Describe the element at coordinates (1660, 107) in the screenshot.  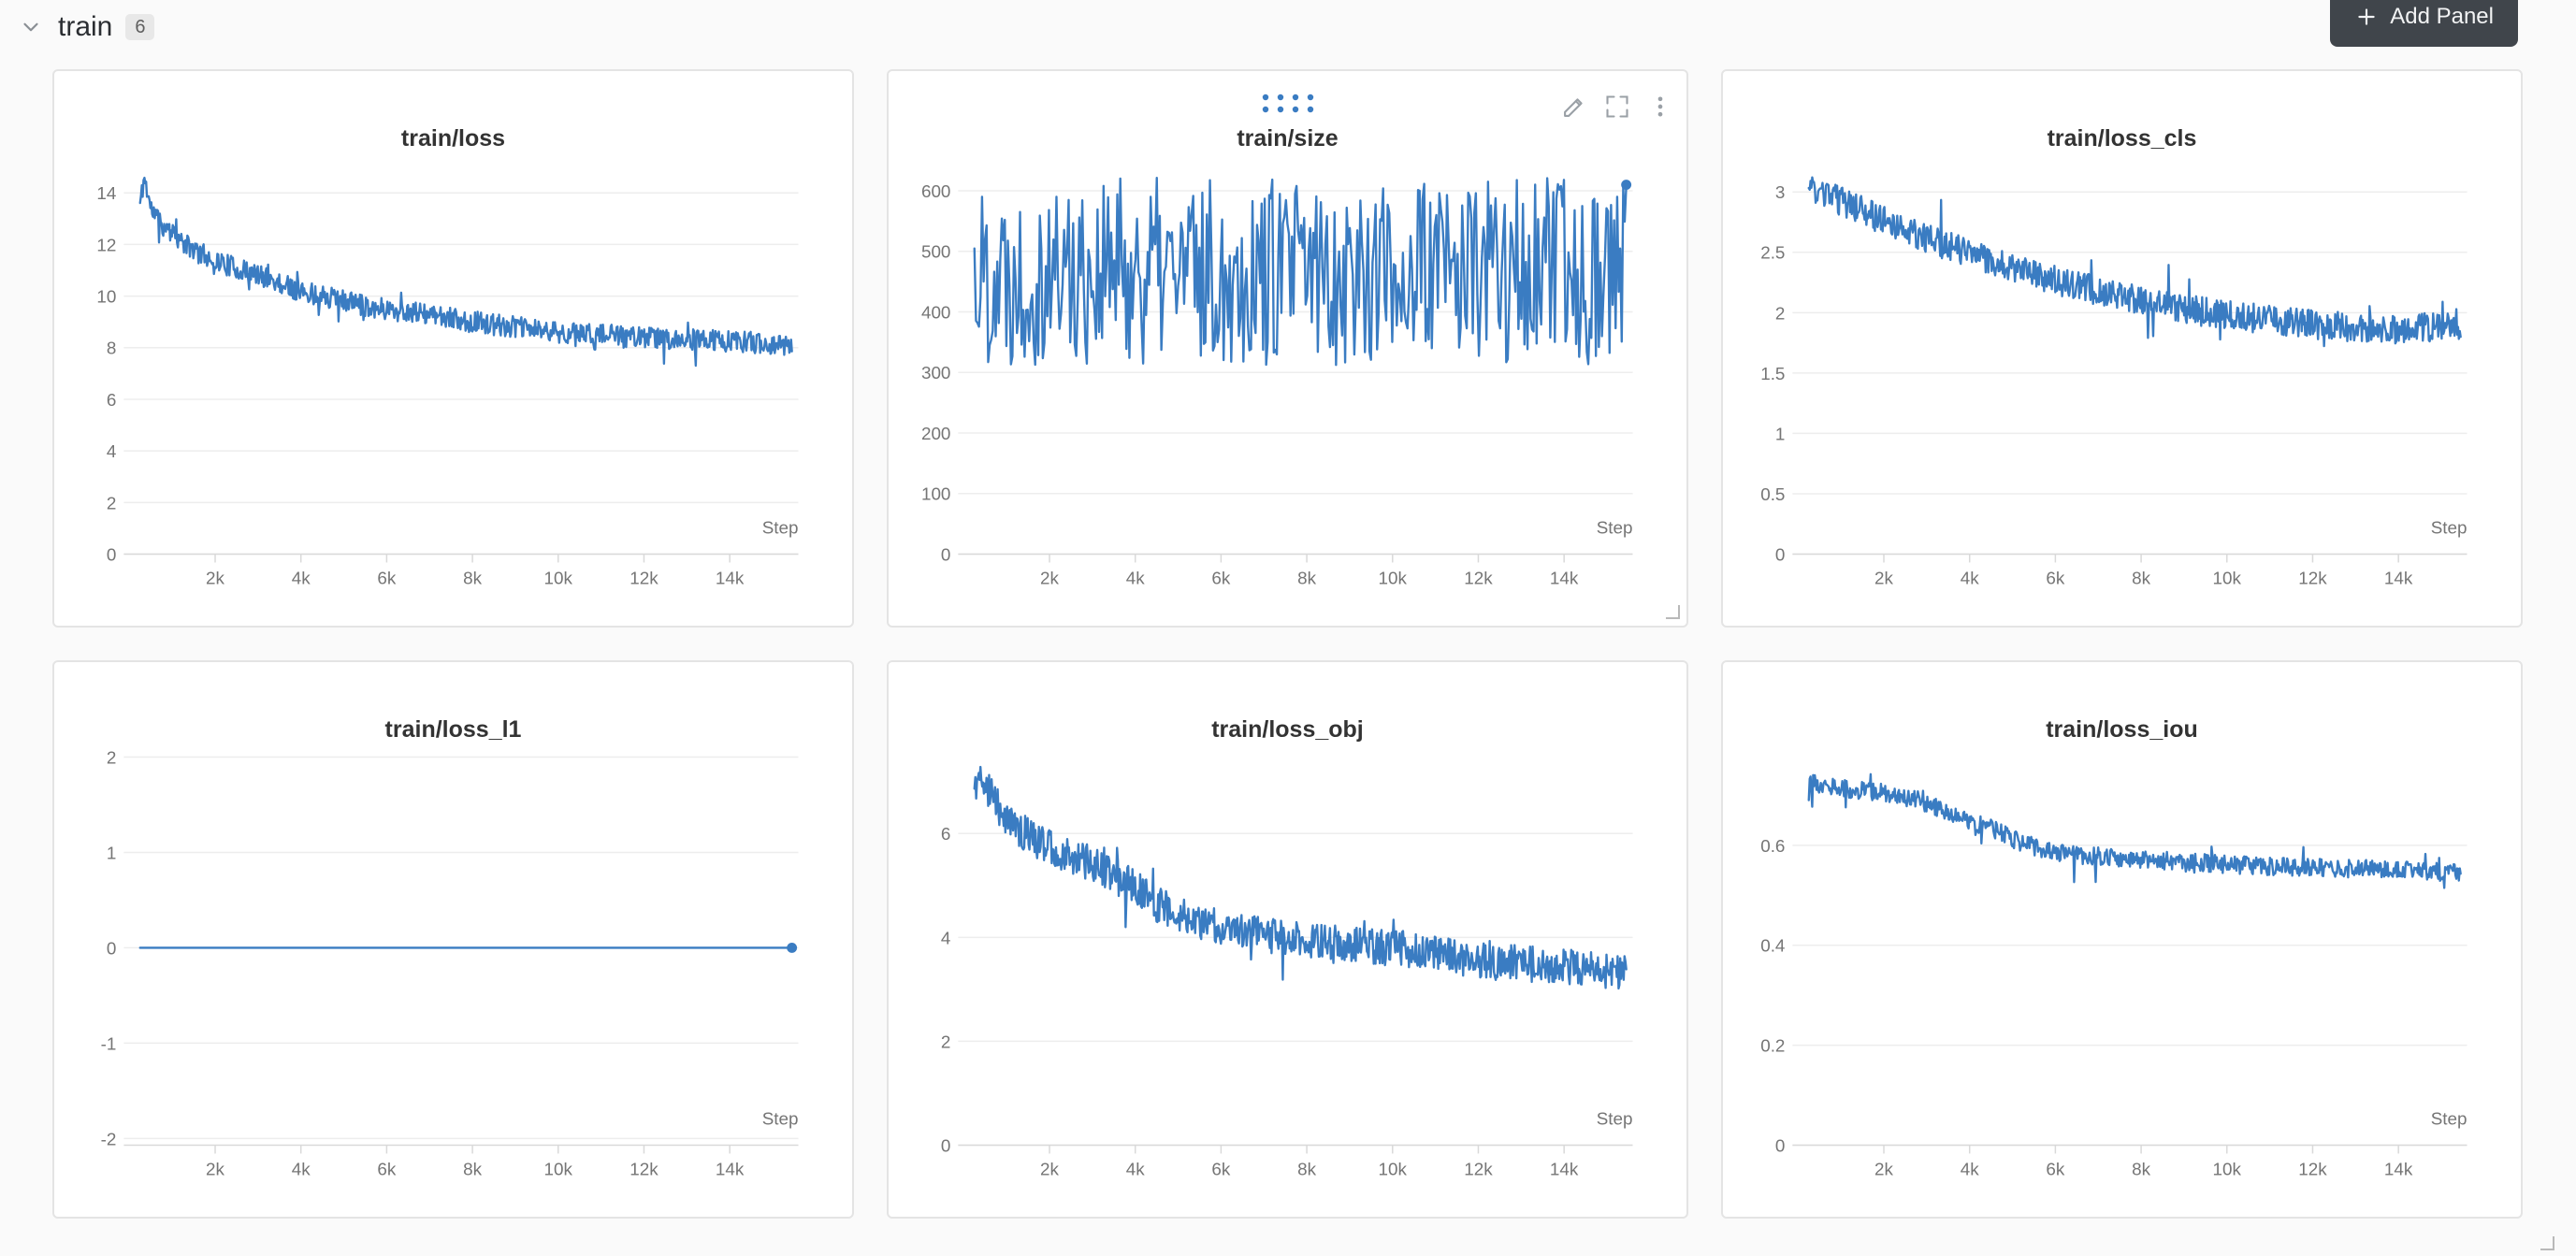
I see `kebab-menu-icon` at that location.